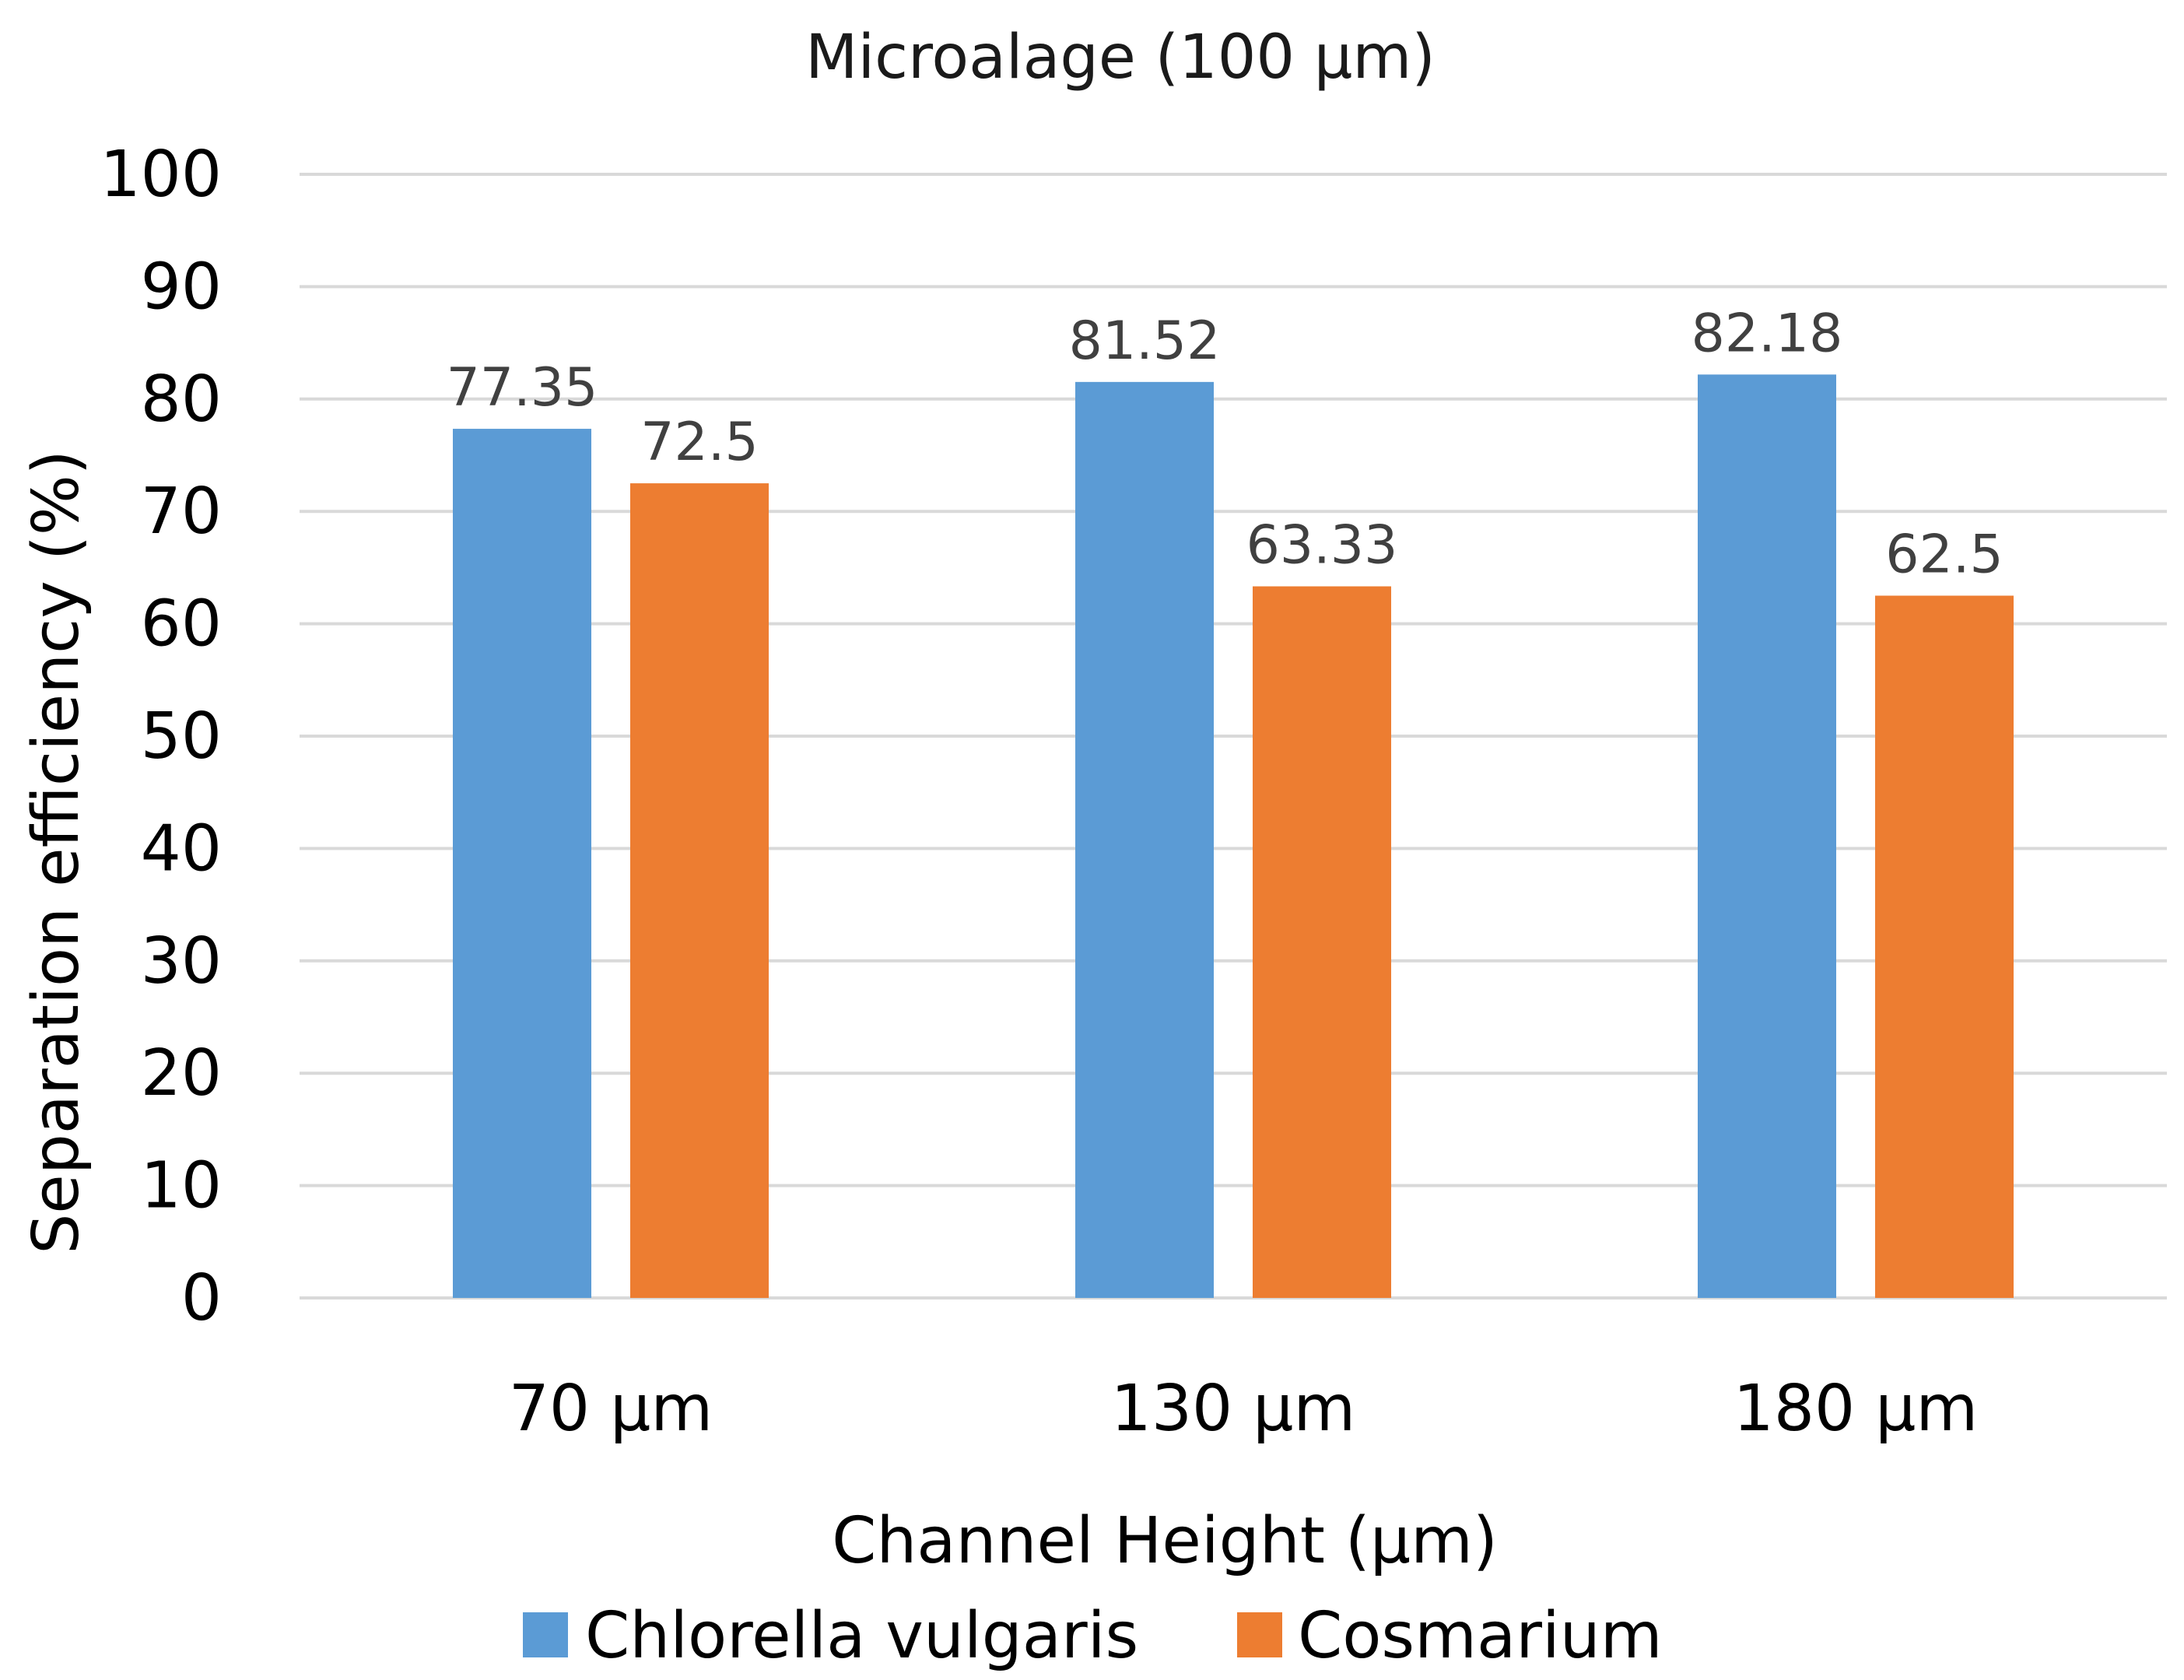  What do you see at coordinates (201, 1298) in the screenshot?
I see `y-tick-label: 0` at bounding box center [201, 1298].